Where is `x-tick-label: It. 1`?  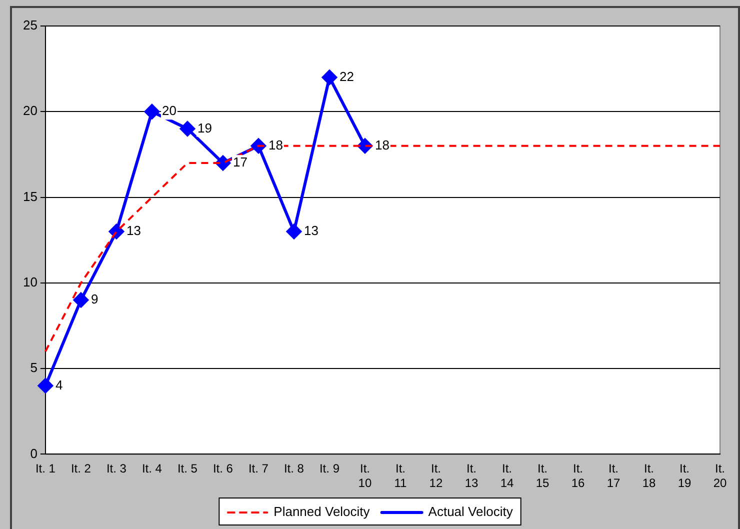 x-tick-label: It. 1 is located at coordinates (45, 469).